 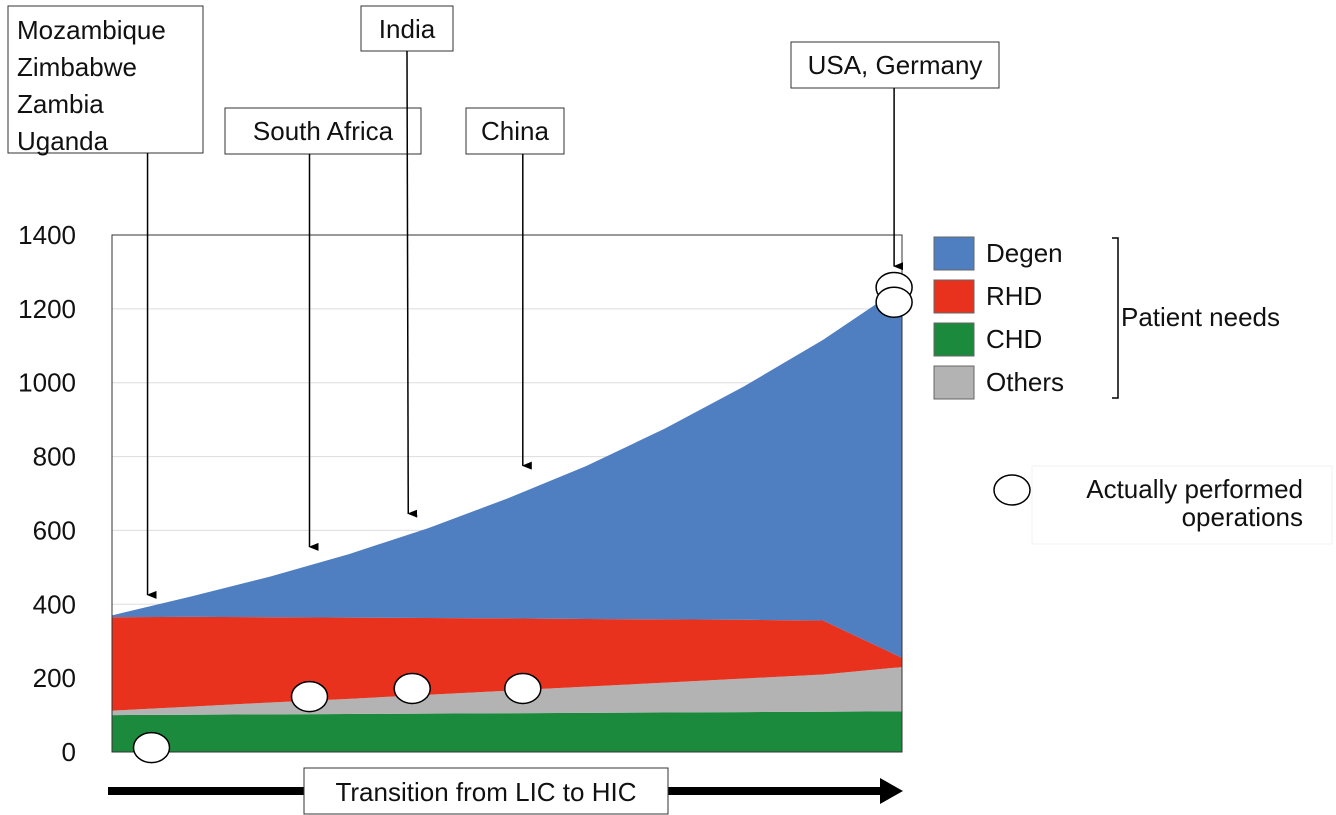 I want to click on x-axis-arrow: Transition from LIC to HIC, so click(x=505, y=791).